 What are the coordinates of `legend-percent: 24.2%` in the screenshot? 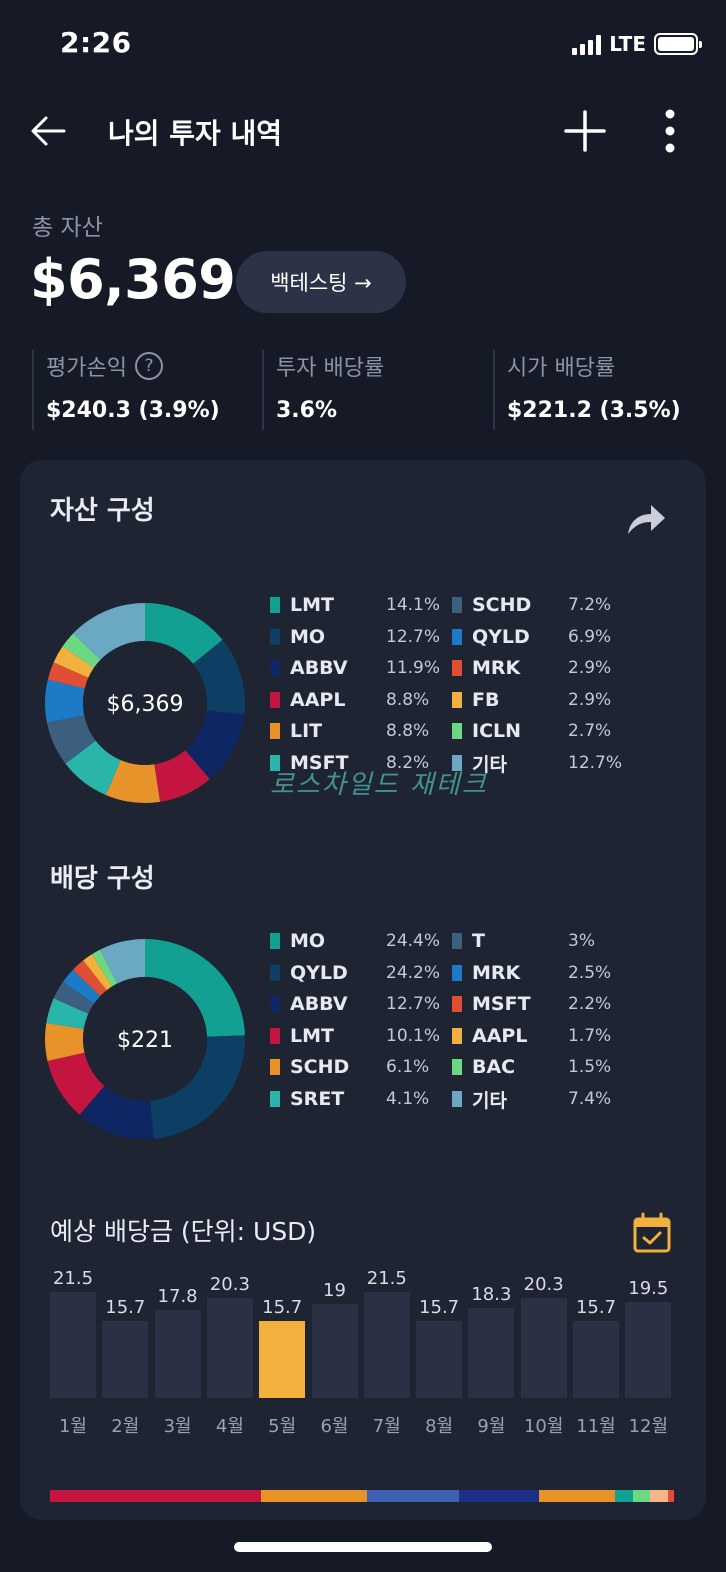 It's located at (413, 972).